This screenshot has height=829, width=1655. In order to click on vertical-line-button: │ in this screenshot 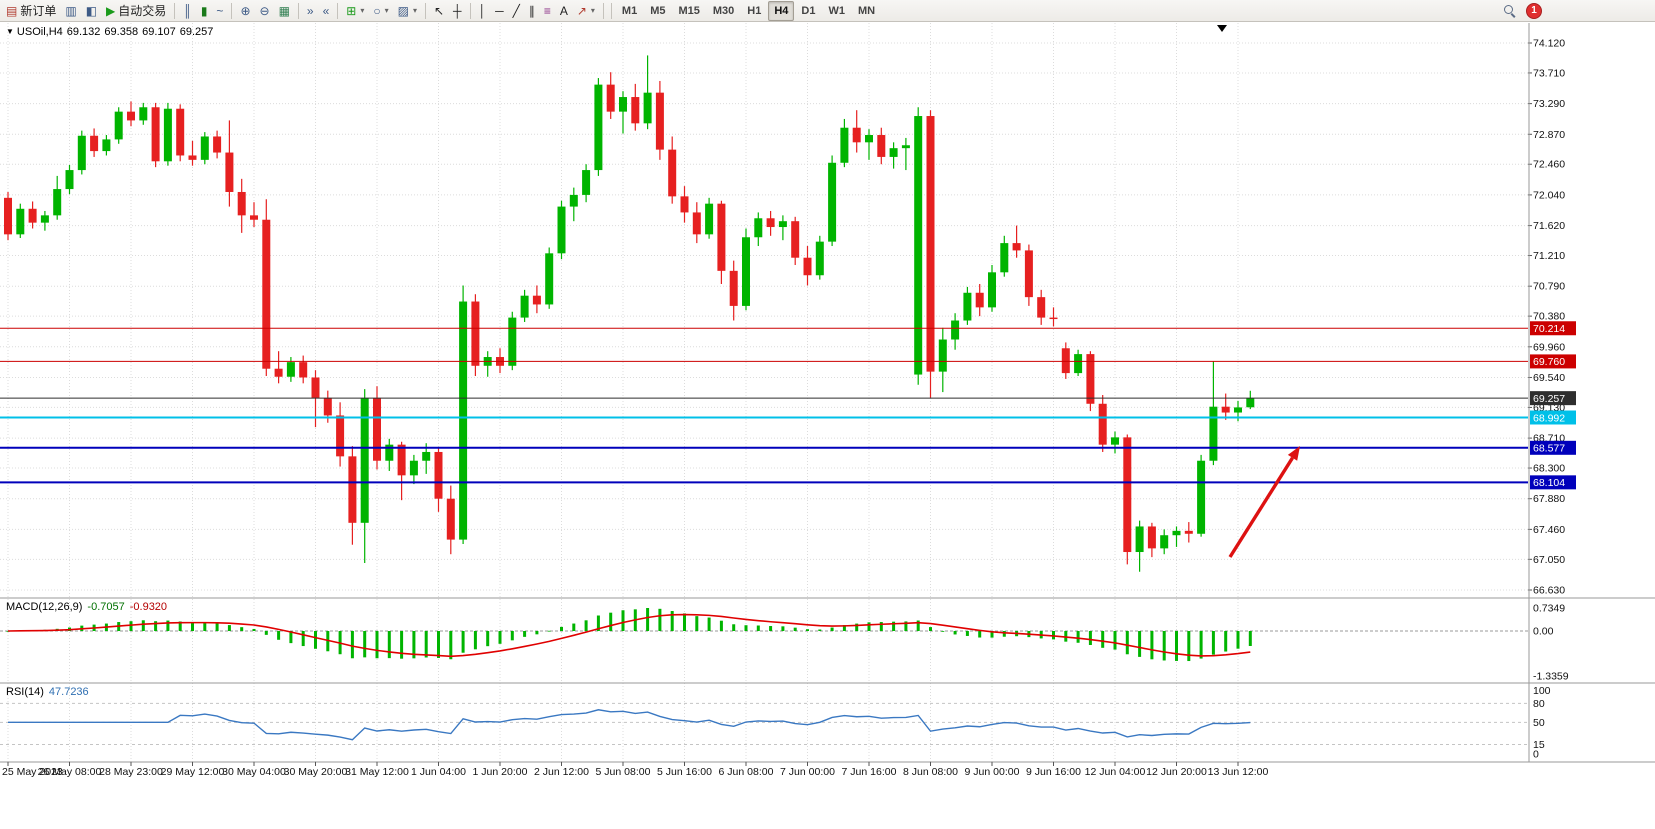, I will do `click(483, 10)`.